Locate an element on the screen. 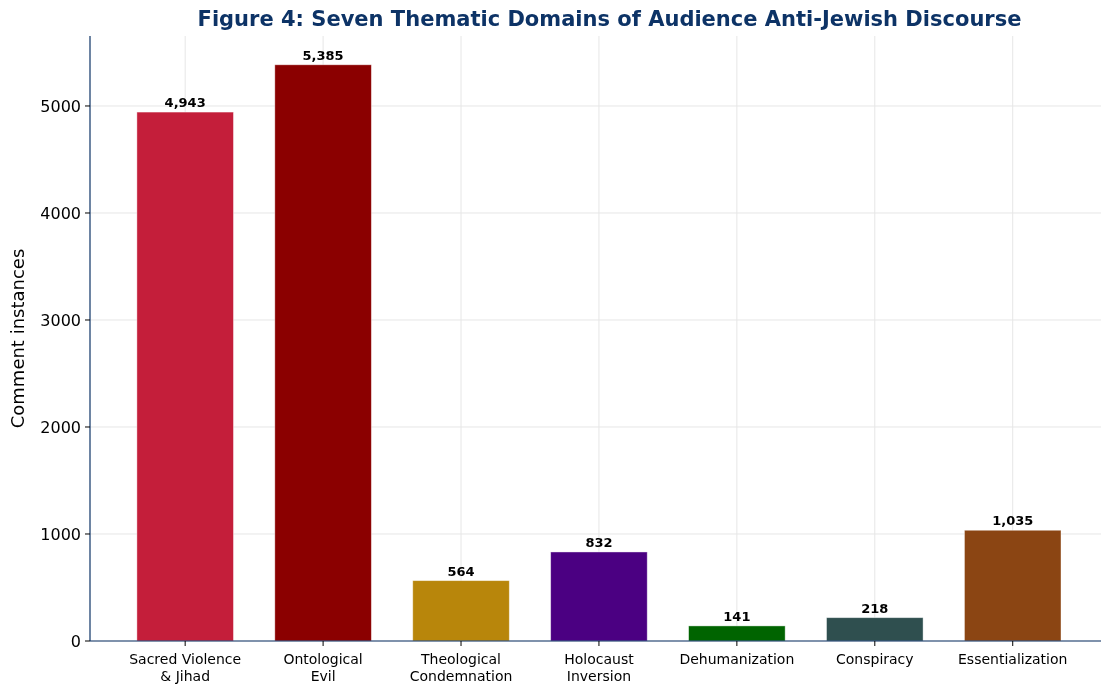  y-axis-title: Comment instances is located at coordinates (17, 338).